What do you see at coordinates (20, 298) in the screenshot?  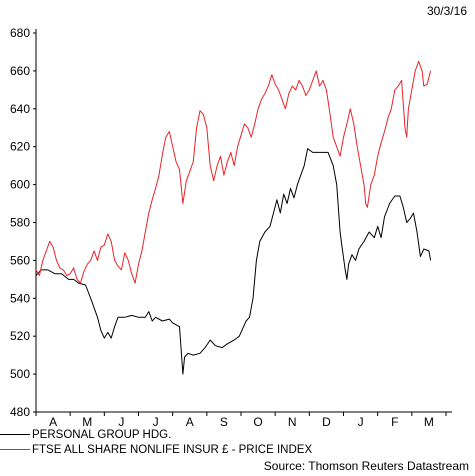 I see `y-tick-label: 540` at bounding box center [20, 298].